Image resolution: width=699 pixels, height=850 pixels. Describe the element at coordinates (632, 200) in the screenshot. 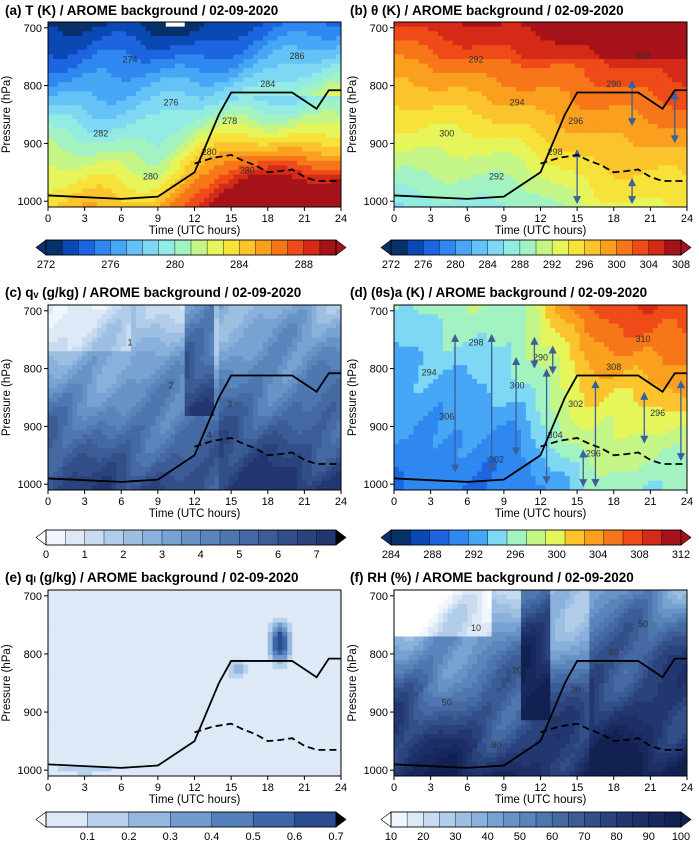

I see `pbl-arrow-head-down` at that location.